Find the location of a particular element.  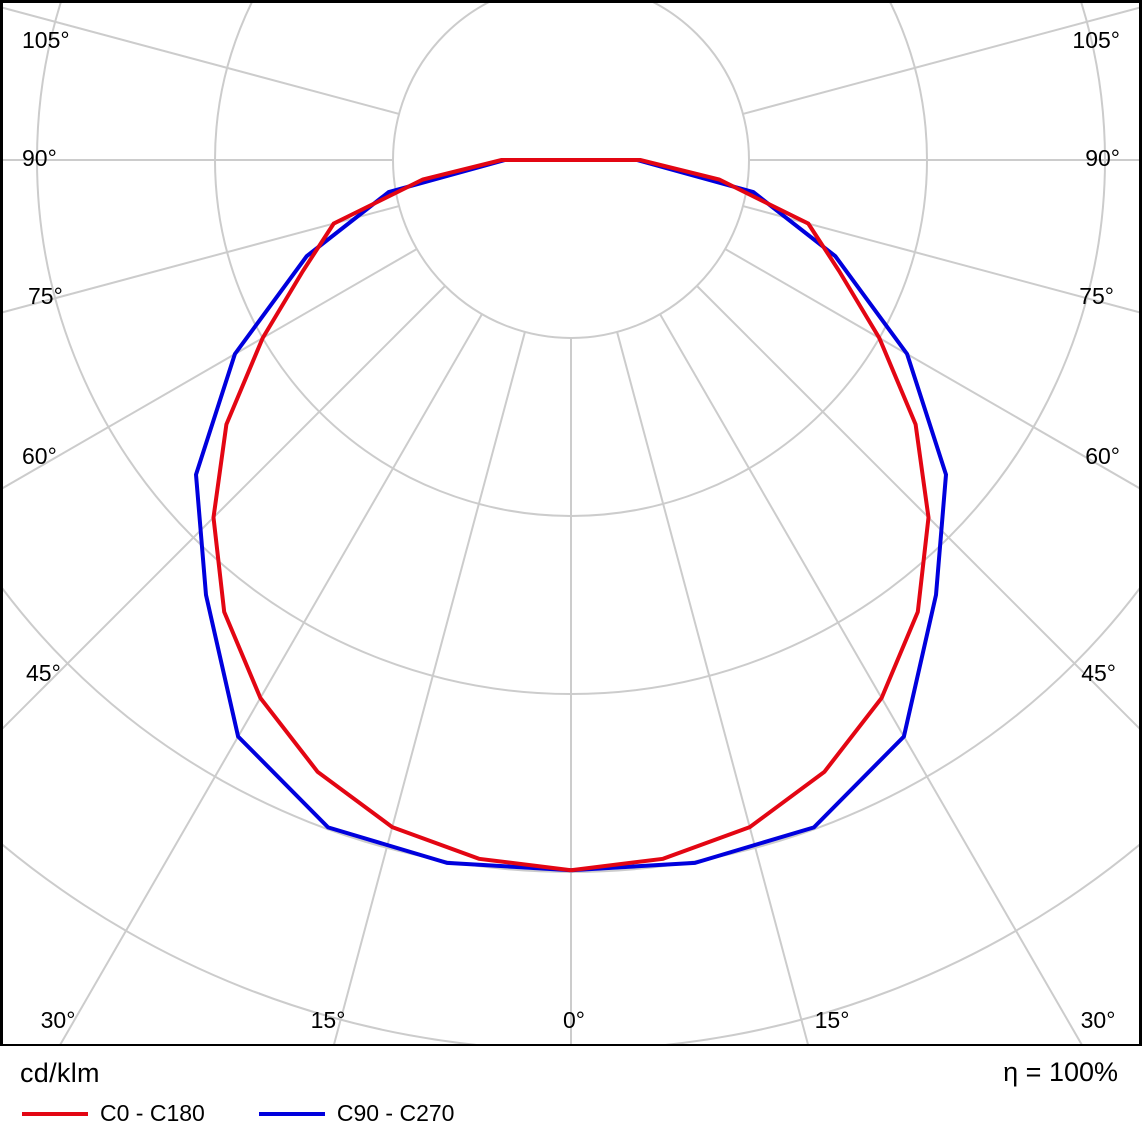

angle-label-right: 60° is located at coordinates (1102, 456).